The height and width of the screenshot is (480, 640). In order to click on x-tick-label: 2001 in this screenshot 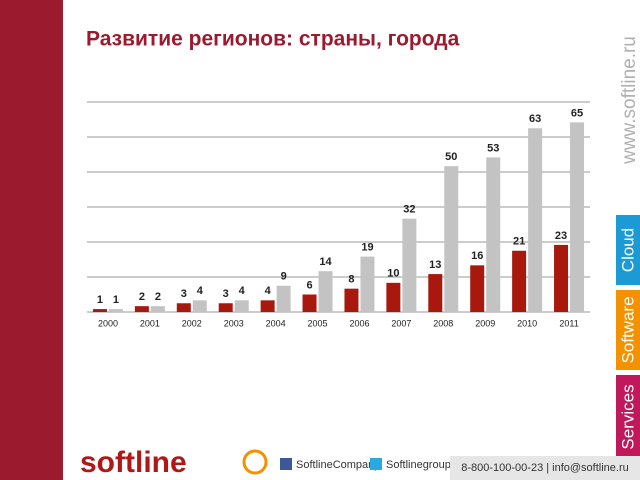, I will do `click(150, 323)`.